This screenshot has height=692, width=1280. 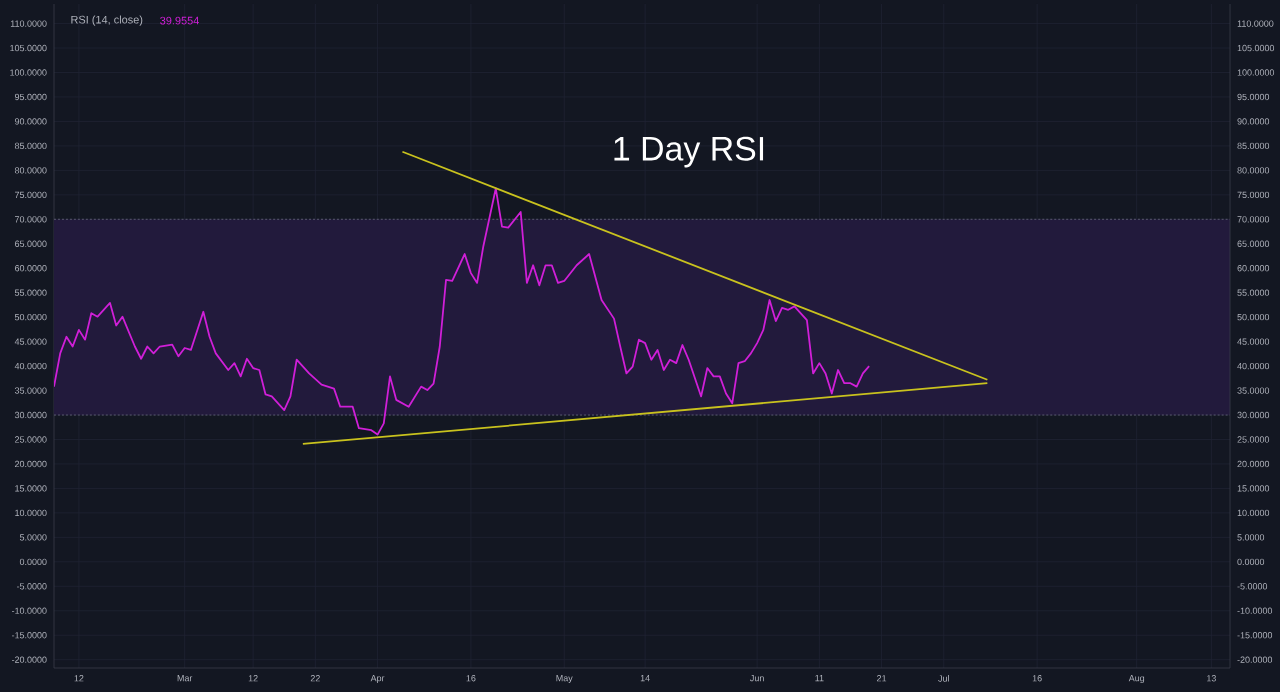 I want to click on annotation: 1 Day RSI, so click(x=689, y=152).